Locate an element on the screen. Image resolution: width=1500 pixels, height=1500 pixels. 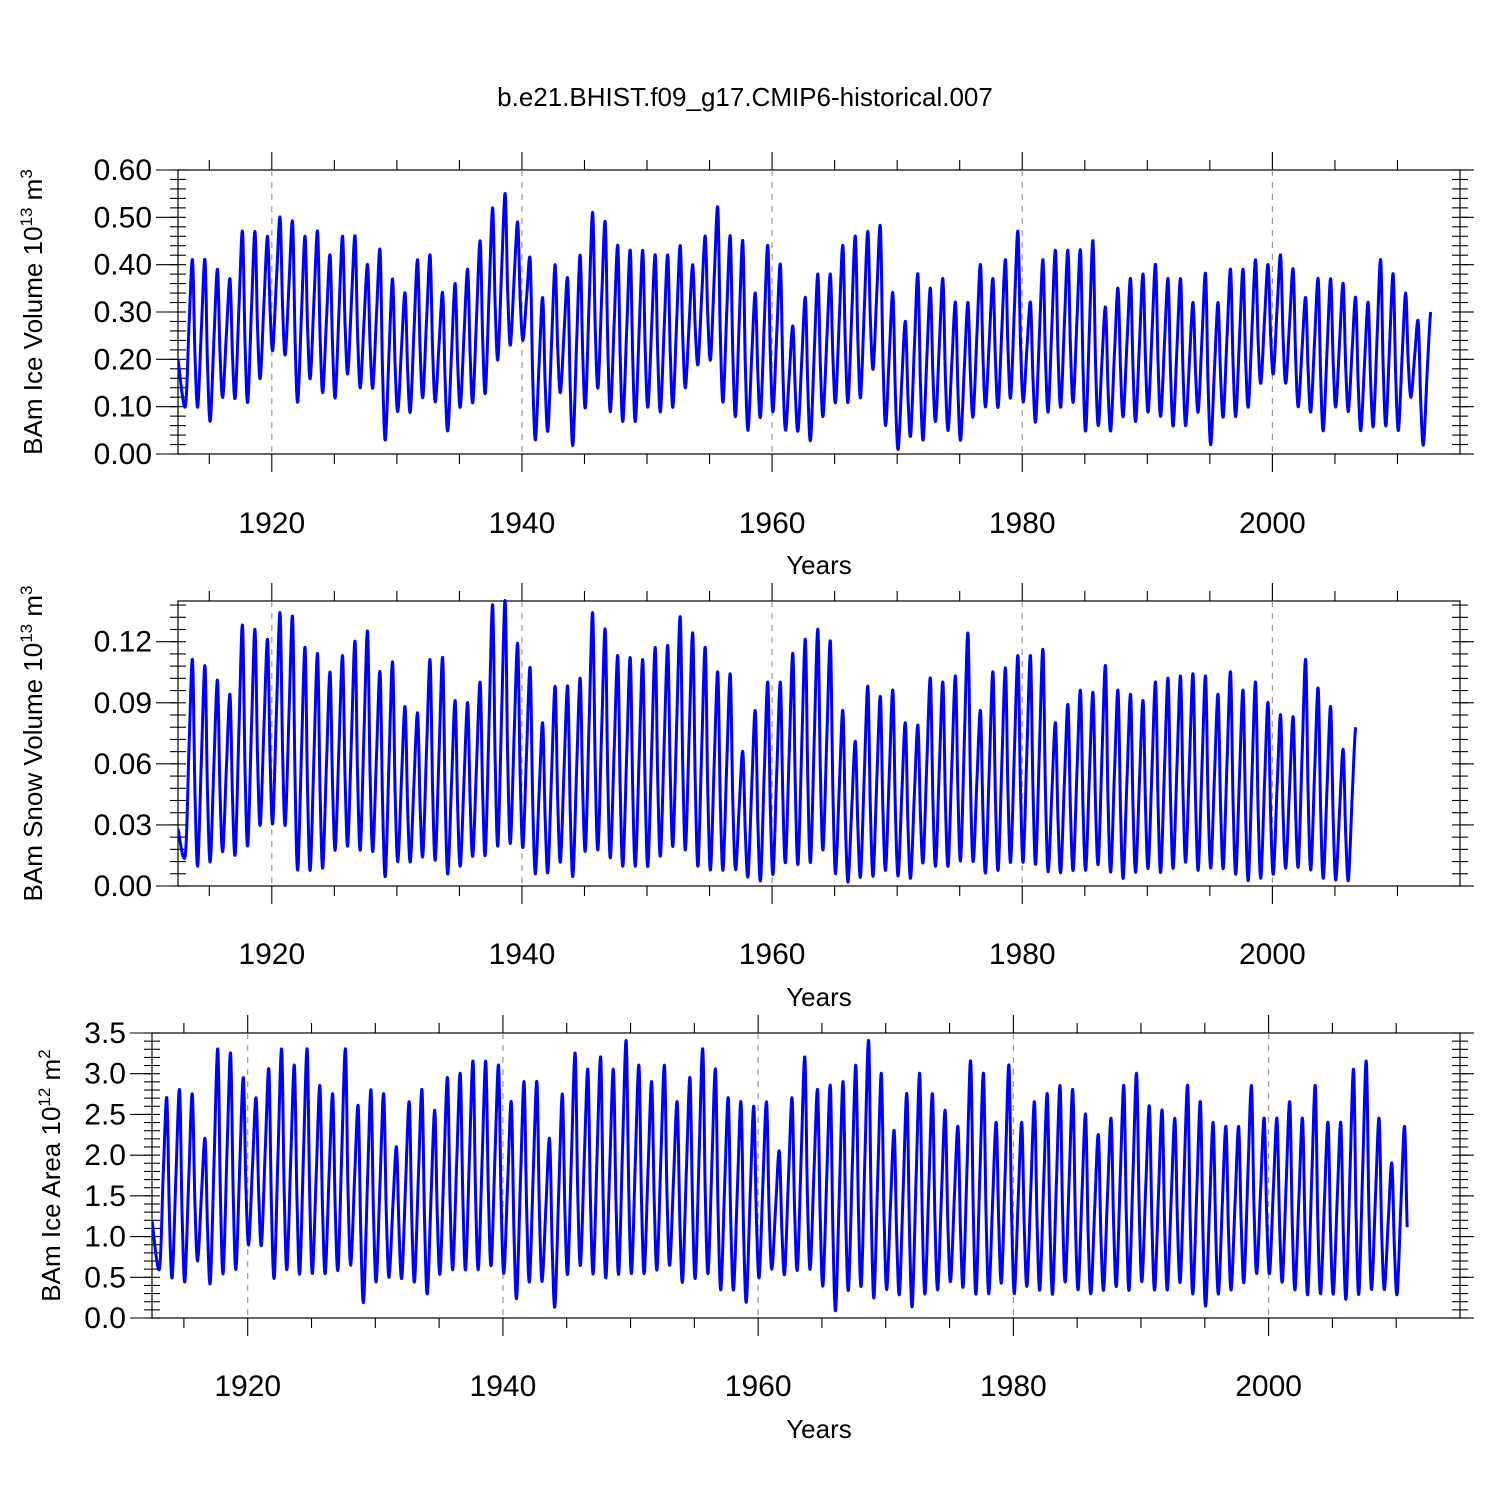
y-tick-label: 0.09 is located at coordinates (123, 703).